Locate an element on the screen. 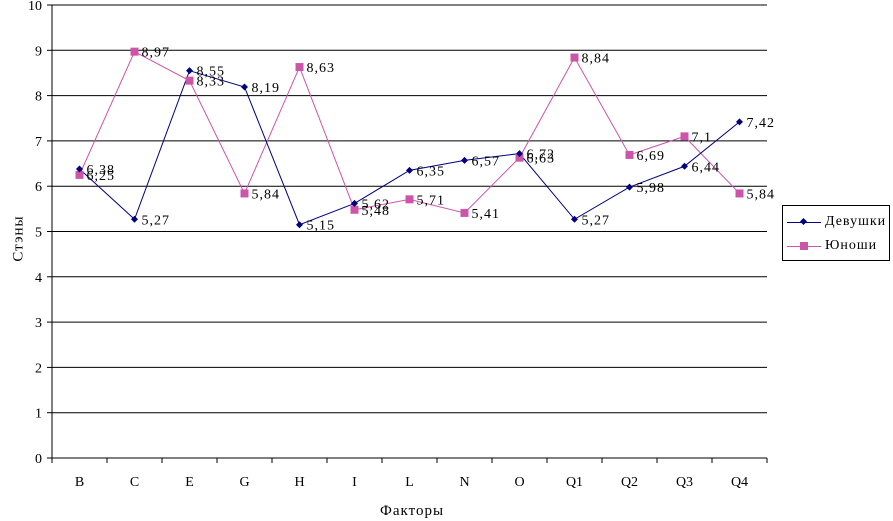 The image size is (893, 521). diamond-marker-icon is located at coordinates (803, 221).